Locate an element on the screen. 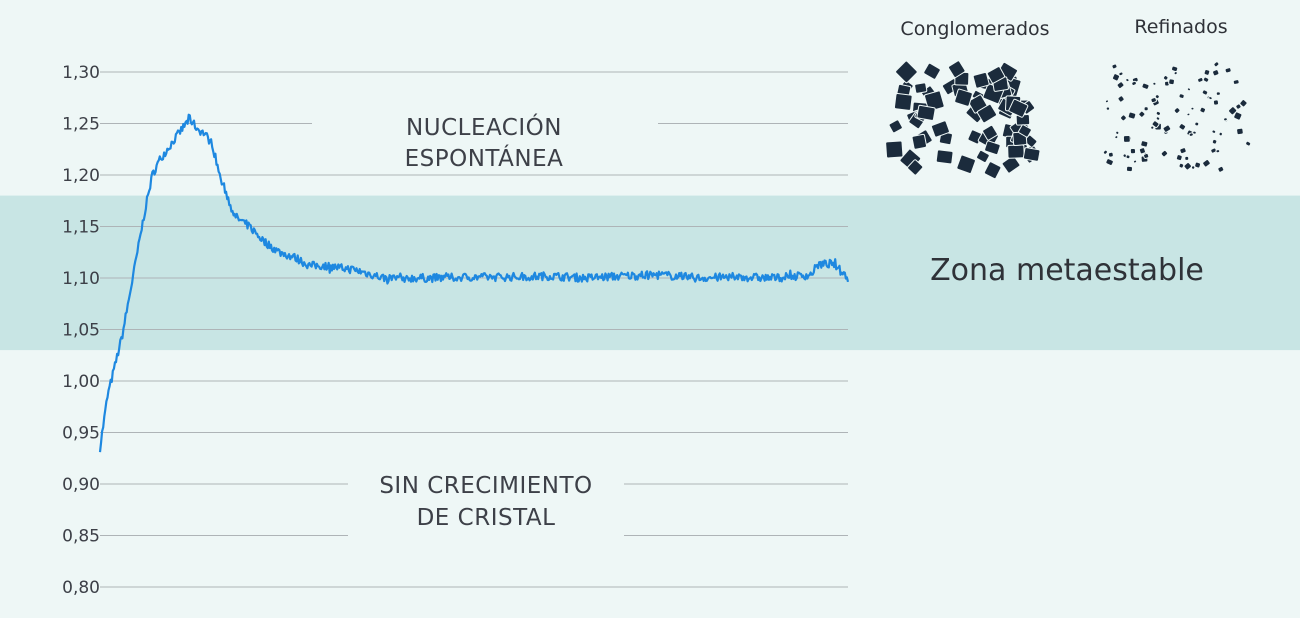 This screenshot has width=1300, height=618. refined-crystals-icon is located at coordinates (1177, 117).